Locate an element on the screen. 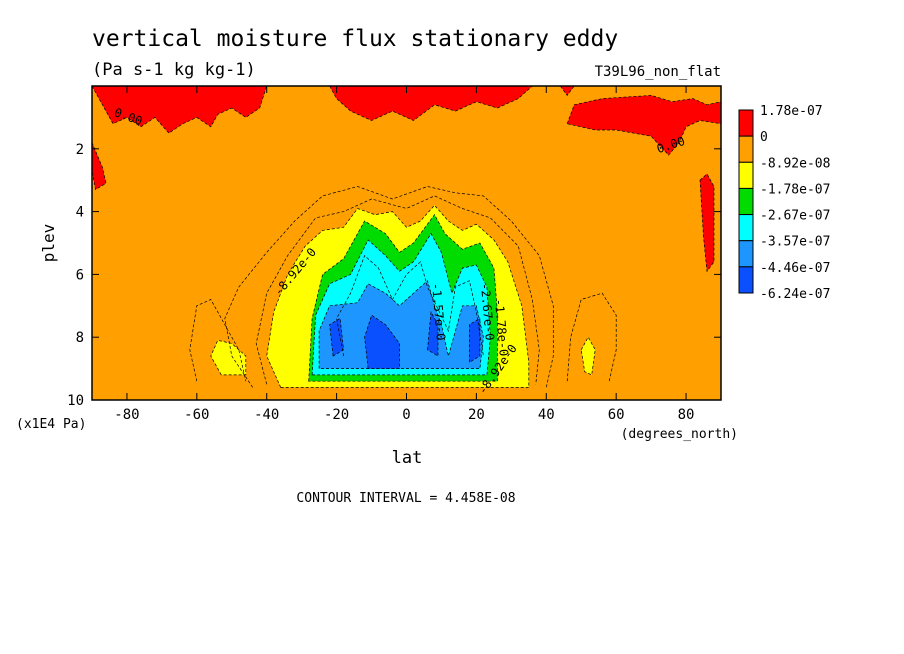  x-units-label: (degrees_north) is located at coordinates (679, 434).